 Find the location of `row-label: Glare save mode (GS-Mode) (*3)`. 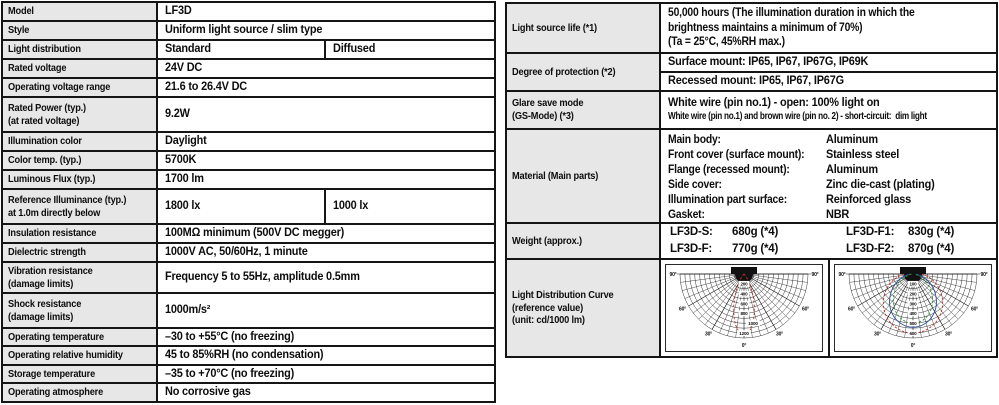

row-label: Glare save mode (GS-Mode) (*3) is located at coordinates (584, 110).